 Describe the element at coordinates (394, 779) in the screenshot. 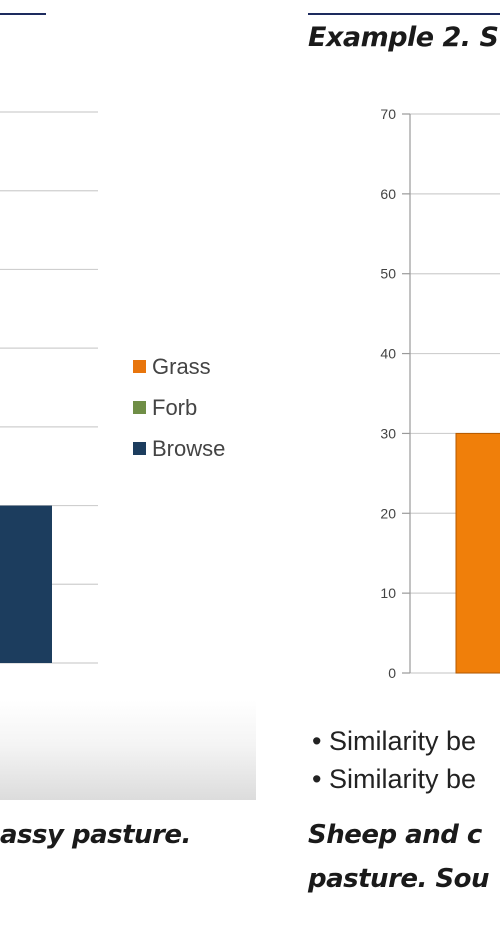

I see `bullet-2: • Similarity be` at that location.